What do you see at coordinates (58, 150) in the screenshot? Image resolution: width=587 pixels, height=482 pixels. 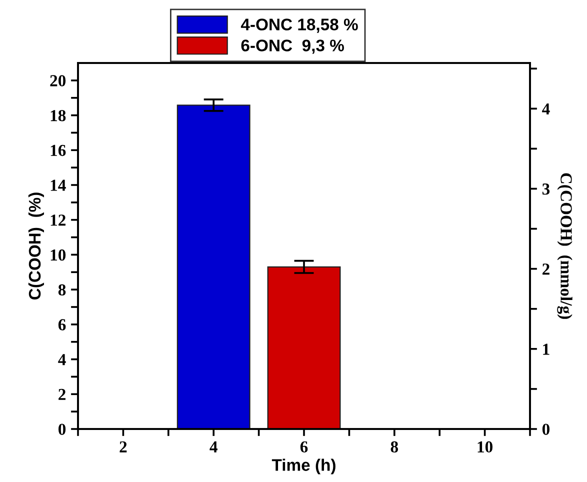 I see `y-tick-label: 16` at bounding box center [58, 150].